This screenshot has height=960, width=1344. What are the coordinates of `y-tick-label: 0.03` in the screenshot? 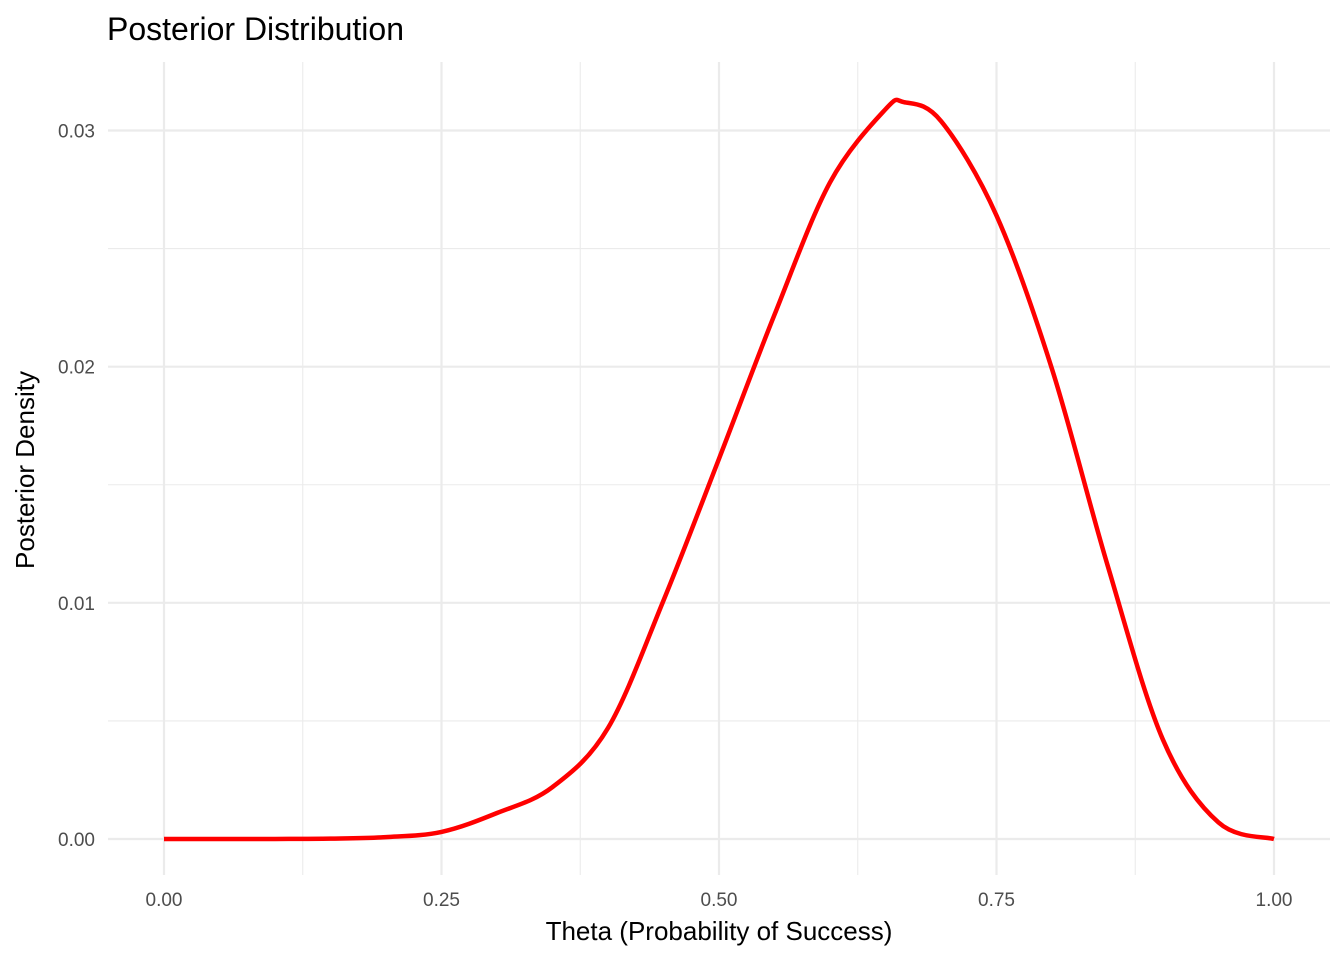 It's located at (76, 132).